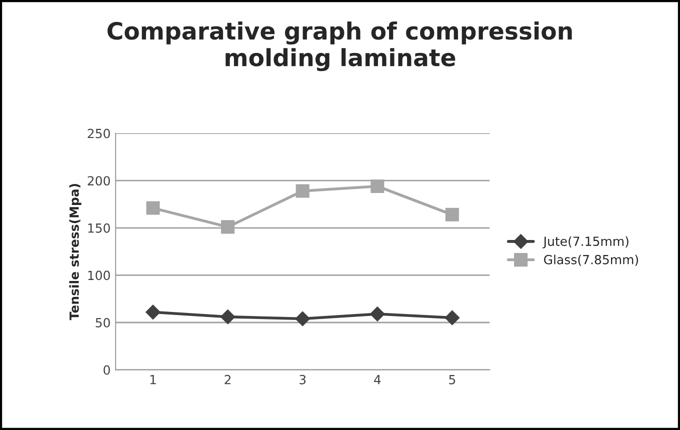  What do you see at coordinates (591, 260) in the screenshot?
I see `legend-label: Glass(7.85mm)` at bounding box center [591, 260].